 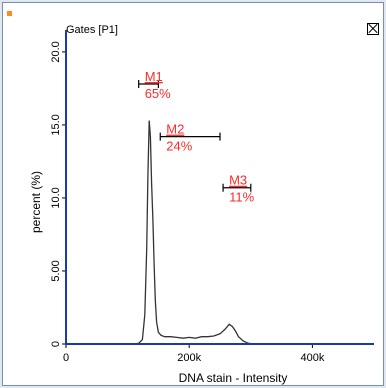 What do you see at coordinates (373, 29) in the screenshot?
I see `close-box-icon` at bounding box center [373, 29].